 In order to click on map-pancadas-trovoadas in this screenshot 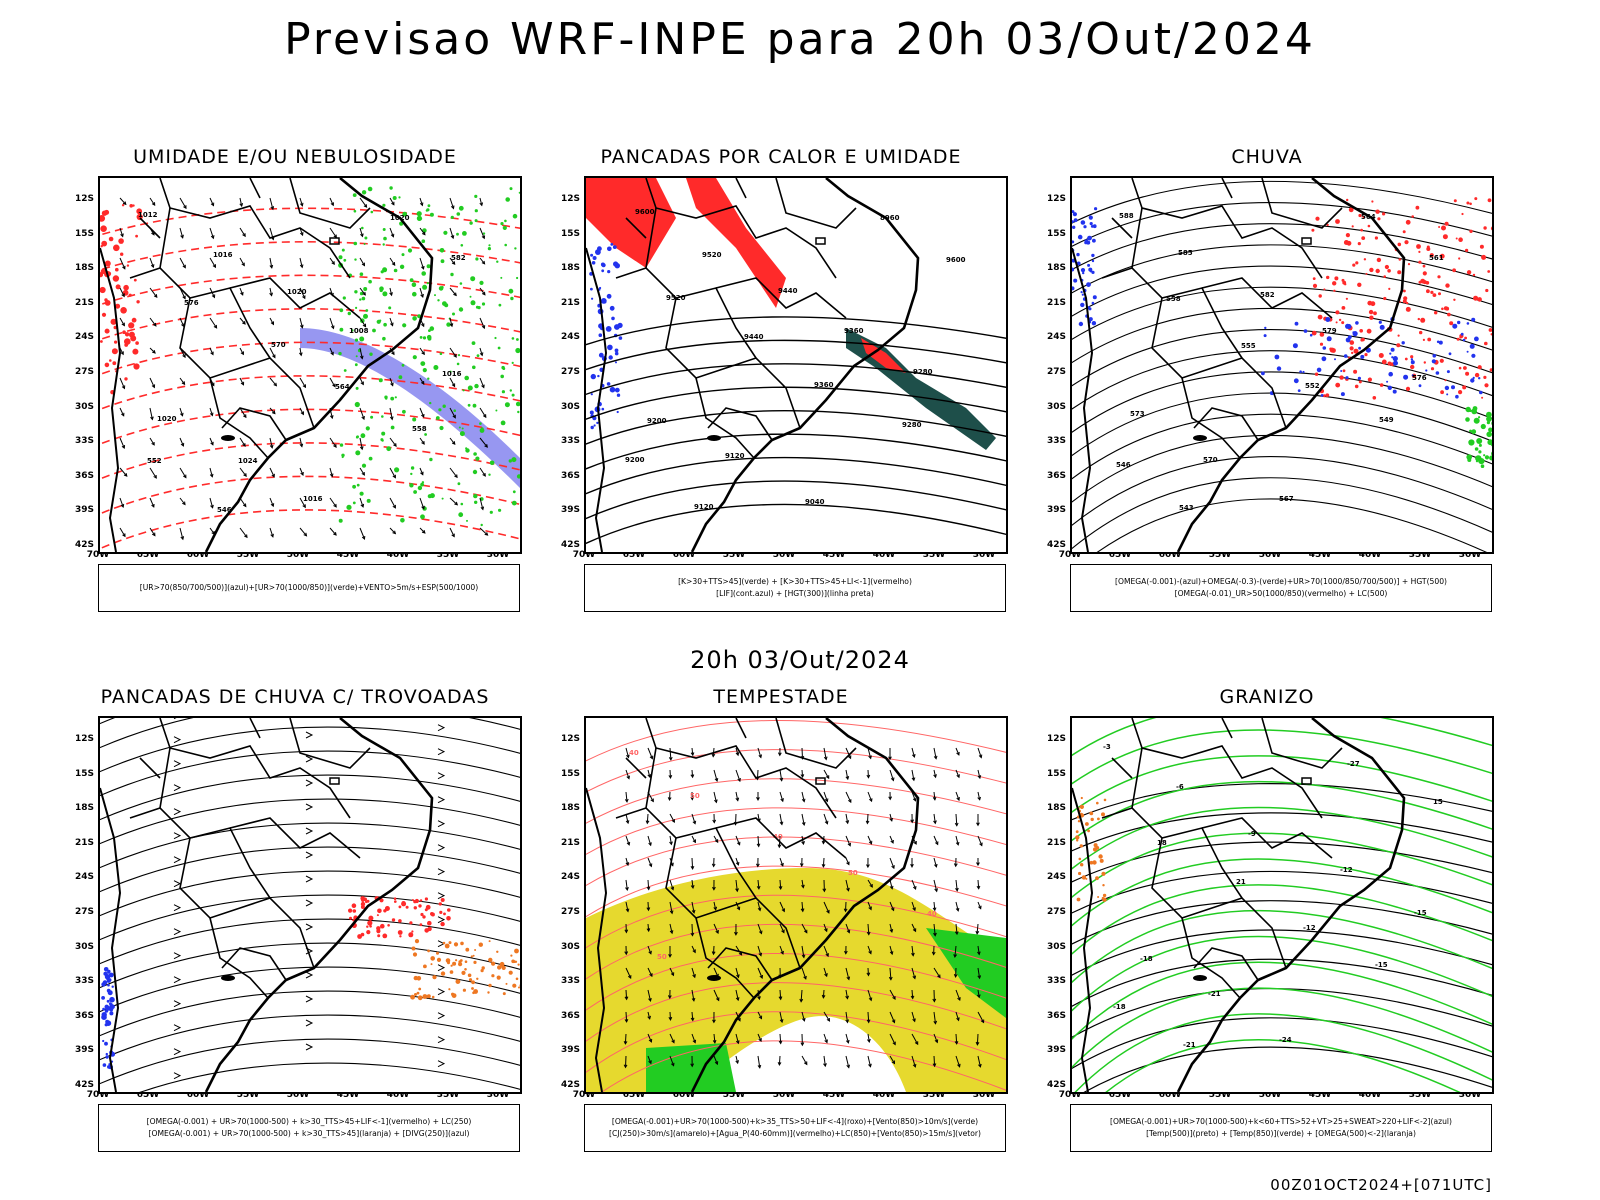, I will do `click(310, 905)`.